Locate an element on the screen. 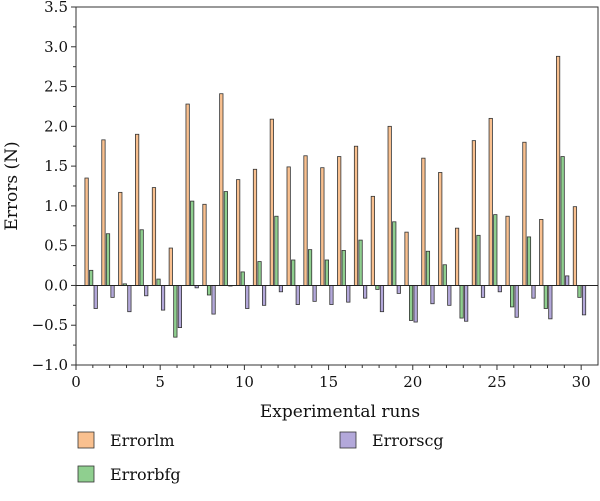 The image size is (600, 501). y-tick-label: 3.0 is located at coordinates (56, 47).